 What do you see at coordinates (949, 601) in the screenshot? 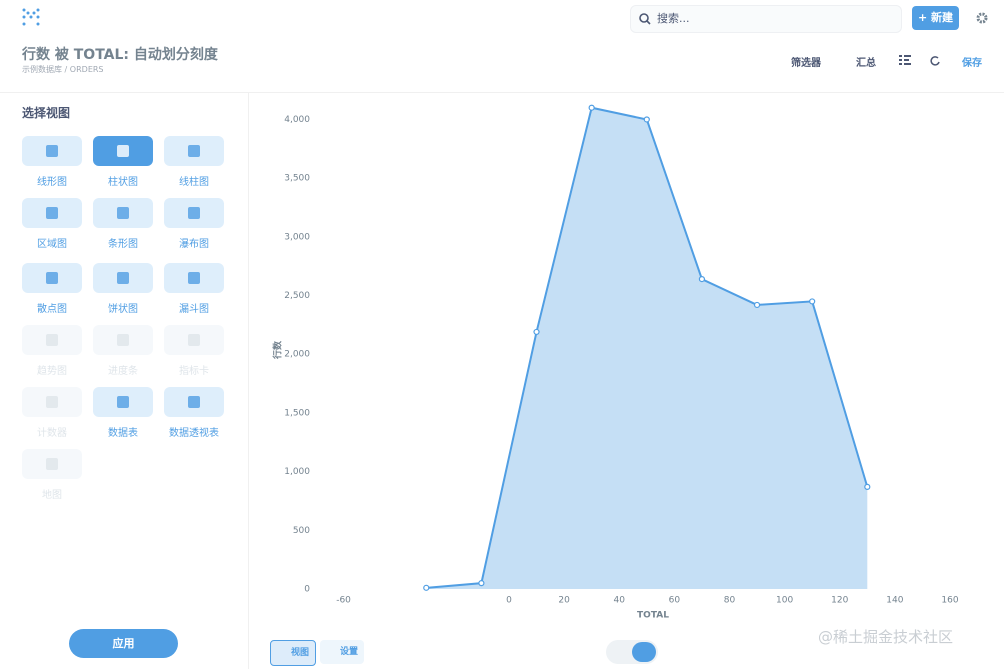
I see `x-tick-label: 160` at bounding box center [949, 601].